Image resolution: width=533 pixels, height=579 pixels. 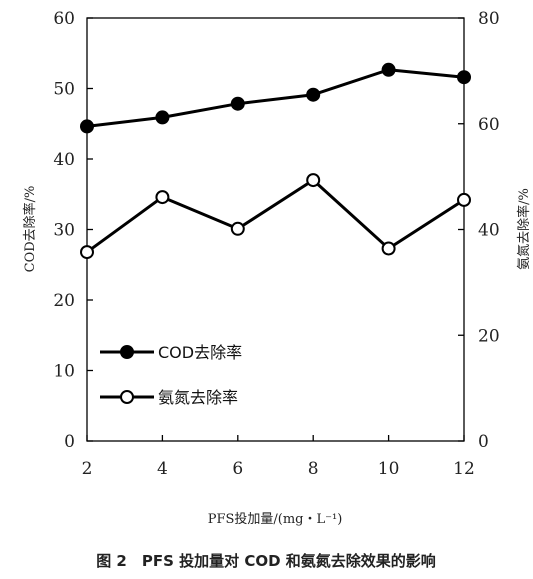 What do you see at coordinates (275, 519) in the screenshot?
I see `x-axis-title: PFS投加量/(mg・L⁻¹)` at bounding box center [275, 519].